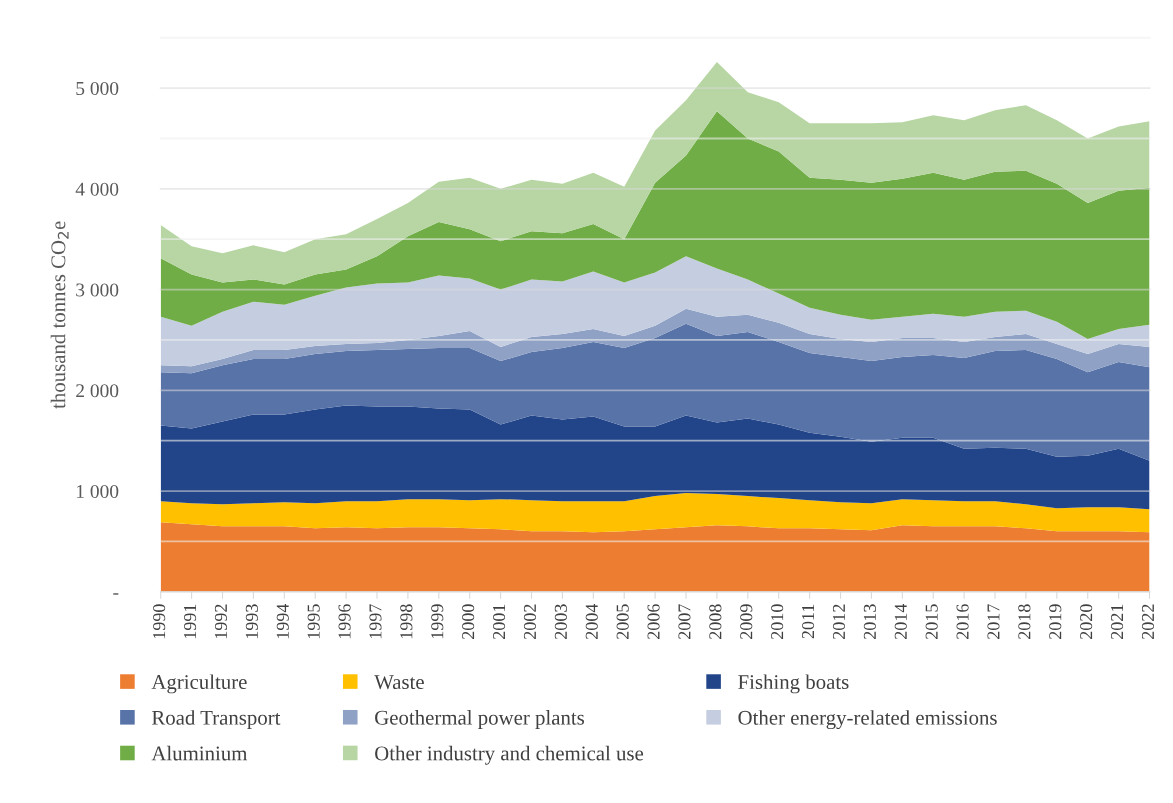  I want to click on x-tick-label: 2009, so click(746, 621).